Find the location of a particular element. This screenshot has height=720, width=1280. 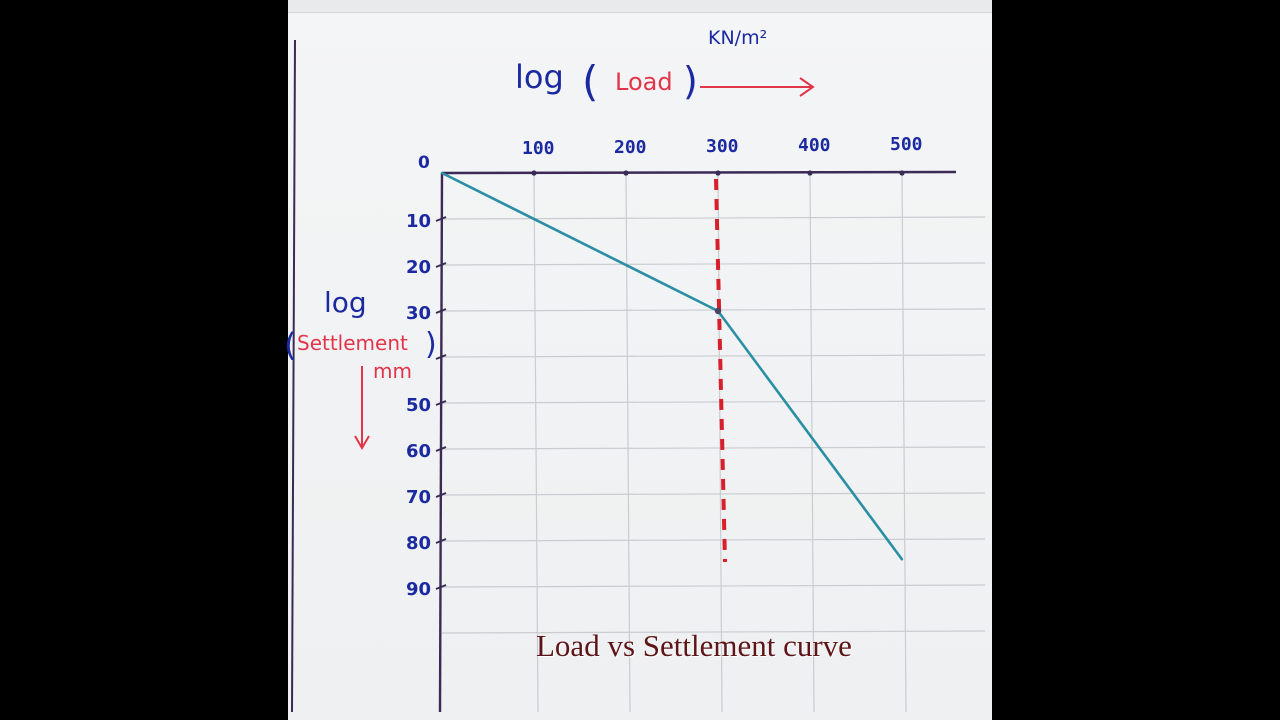

y-tick-label: 90 is located at coordinates (418, 589).